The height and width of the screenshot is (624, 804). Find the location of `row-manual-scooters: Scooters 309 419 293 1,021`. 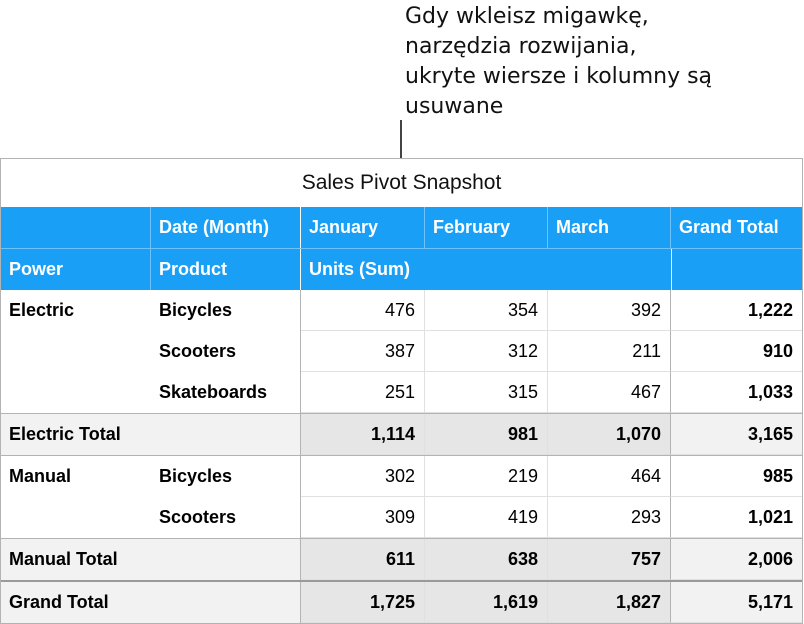

row-manual-scooters: Scooters 309 419 293 1,021 is located at coordinates (401, 517).